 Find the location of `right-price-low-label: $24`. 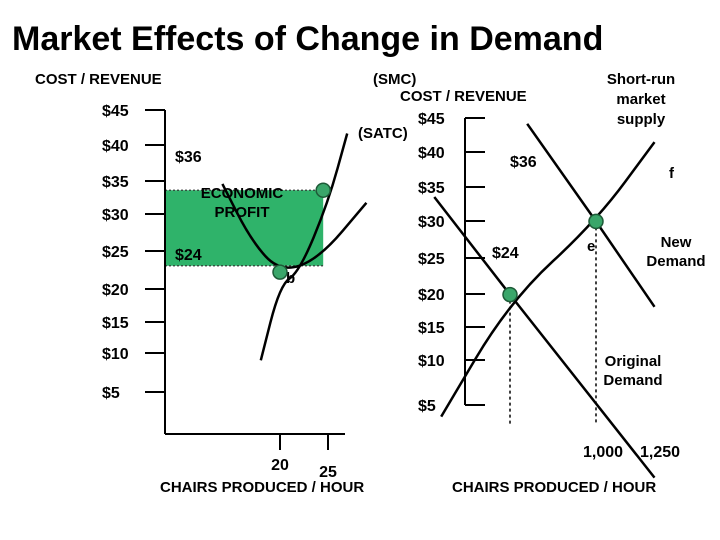

right-price-low-label: $24 is located at coordinates (505, 253).